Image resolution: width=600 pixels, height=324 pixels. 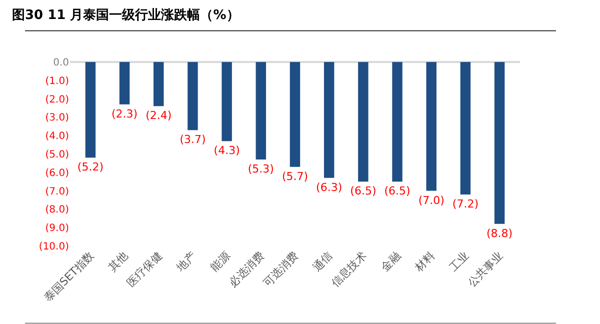 I want to click on x-tick-label: 其他, so click(x=118, y=261).